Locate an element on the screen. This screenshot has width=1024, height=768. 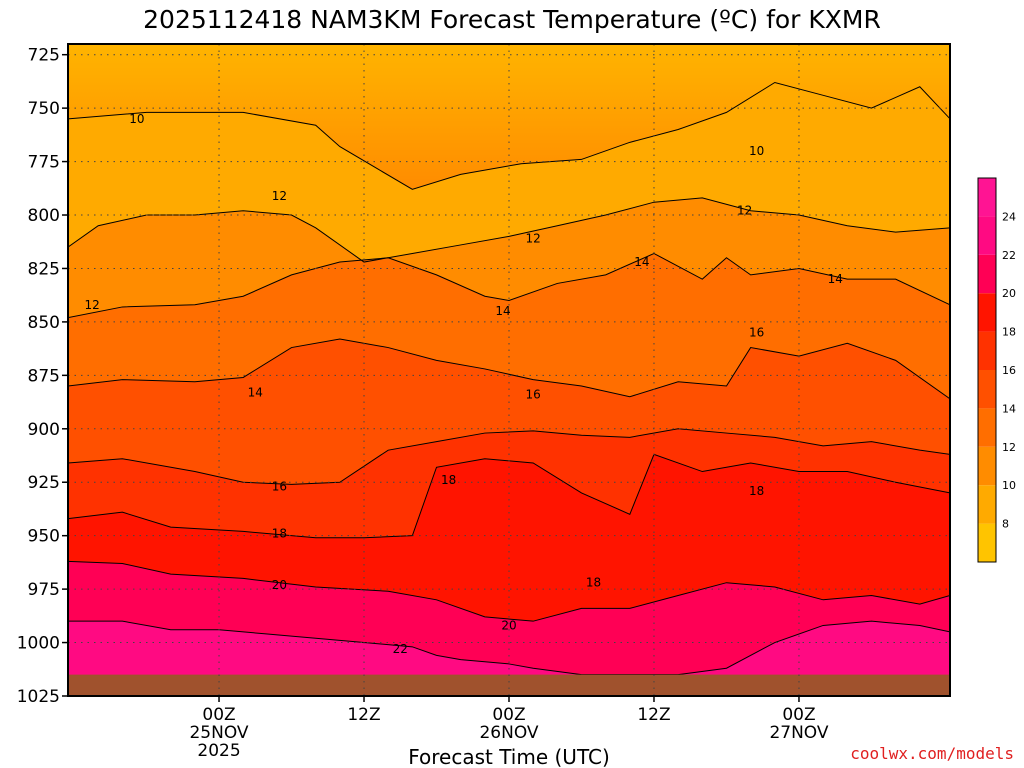
contour-label: 22 is located at coordinates (400, 649).